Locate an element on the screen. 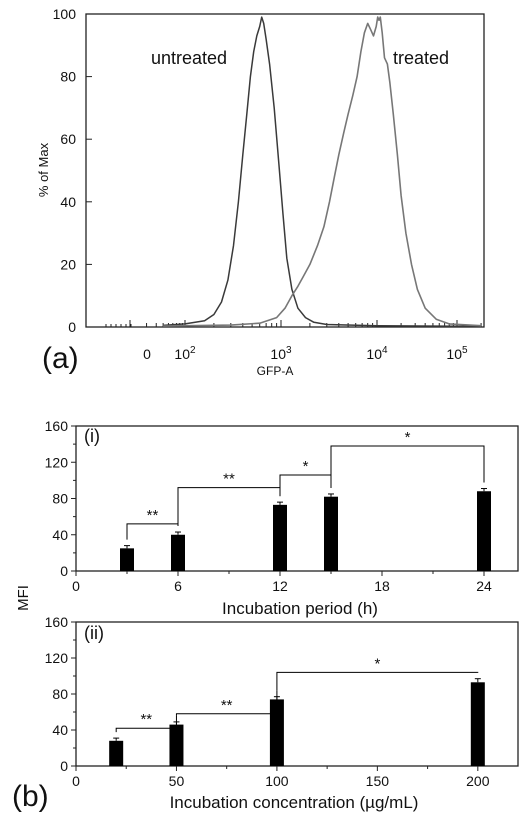  panel-ii-label: (ii) is located at coordinates (94, 633).